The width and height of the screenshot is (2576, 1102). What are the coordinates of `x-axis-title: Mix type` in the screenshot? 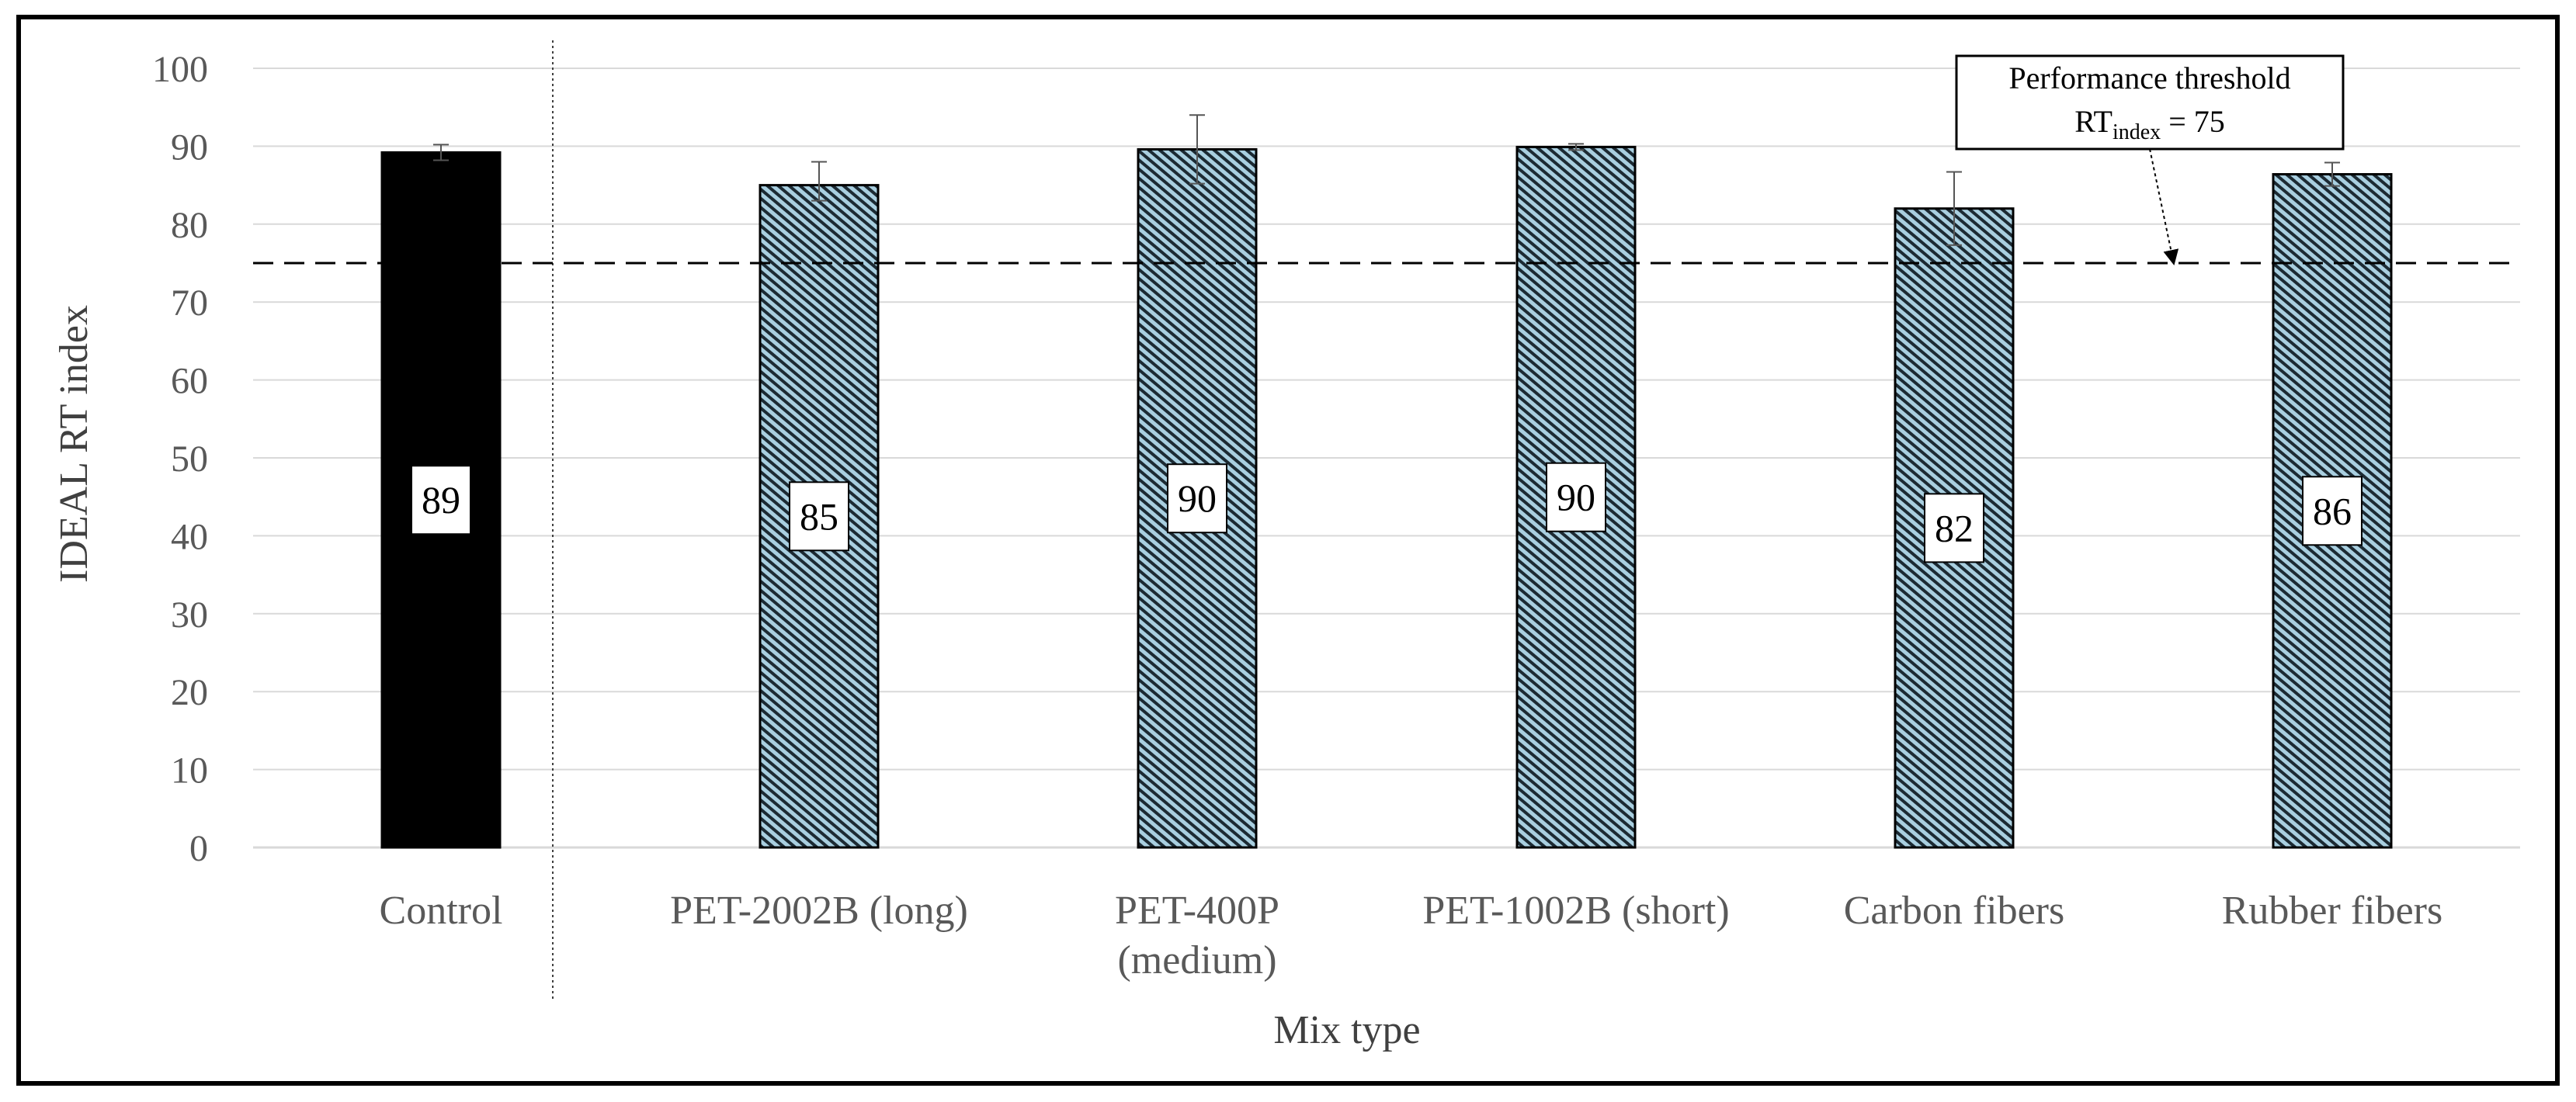 It's located at (1346, 1030).